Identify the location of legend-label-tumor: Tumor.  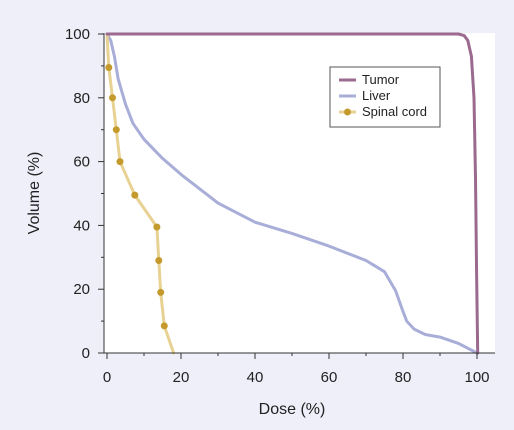
(381, 79).